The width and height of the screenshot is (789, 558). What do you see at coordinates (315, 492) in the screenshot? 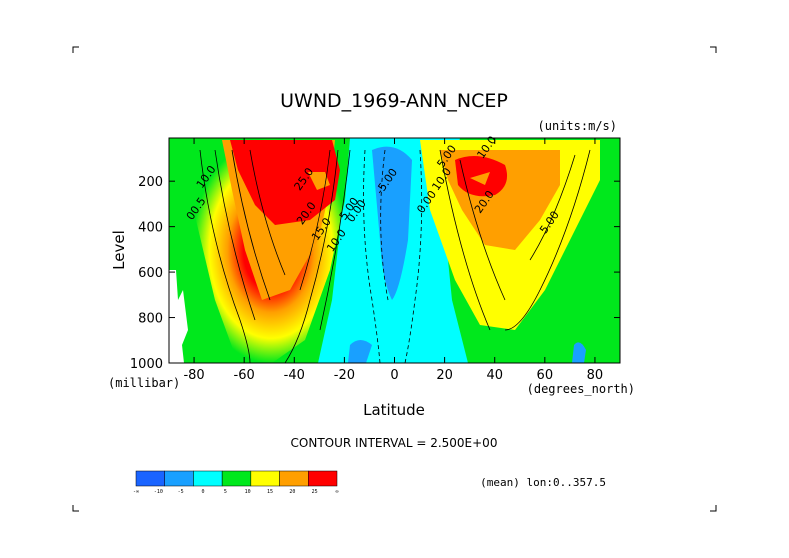
I see `colorbar-tick-label: 25` at bounding box center [315, 492].